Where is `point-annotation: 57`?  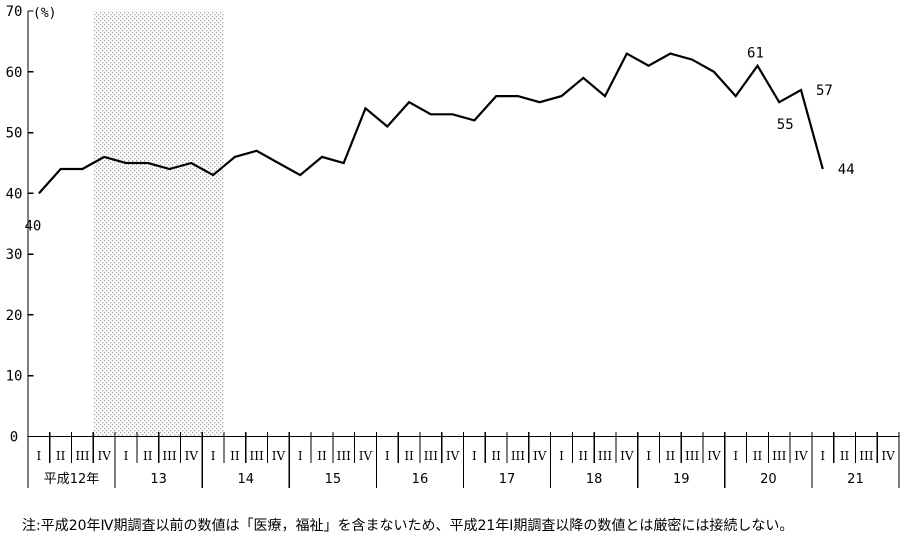 point-annotation: 57 is located at coordinates (824, 91).